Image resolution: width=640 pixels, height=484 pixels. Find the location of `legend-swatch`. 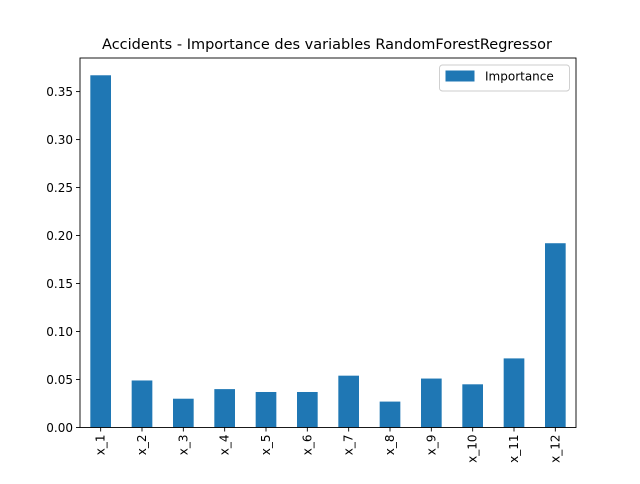

legend-swatch is located at coordinates (460, 76).